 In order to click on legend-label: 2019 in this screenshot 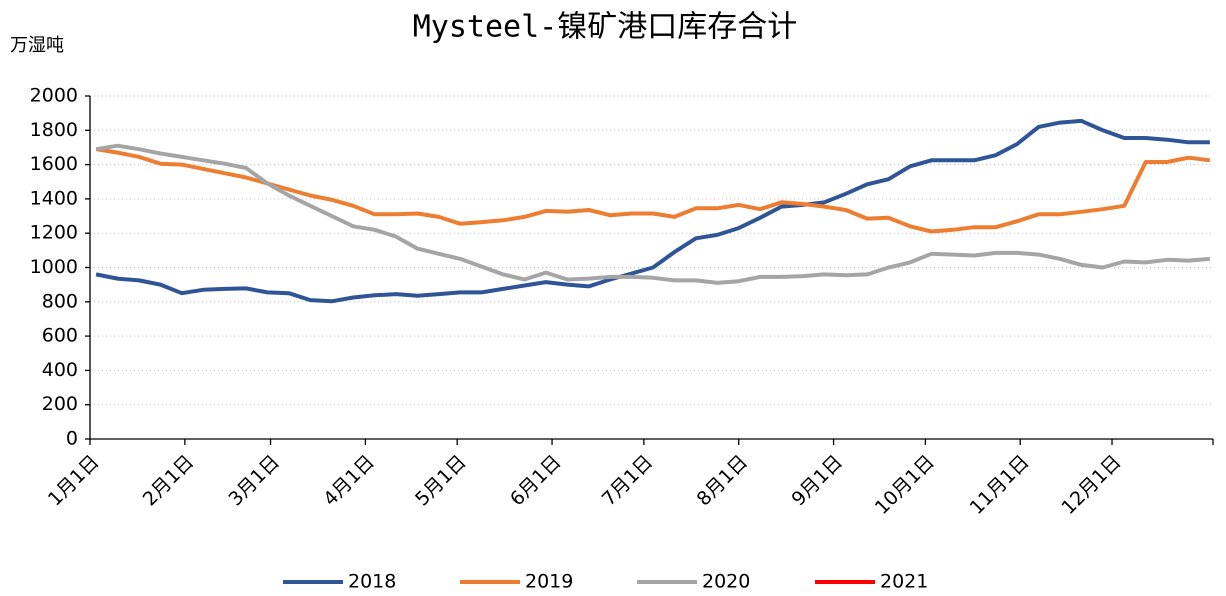, I will do `click(549, 582)`.